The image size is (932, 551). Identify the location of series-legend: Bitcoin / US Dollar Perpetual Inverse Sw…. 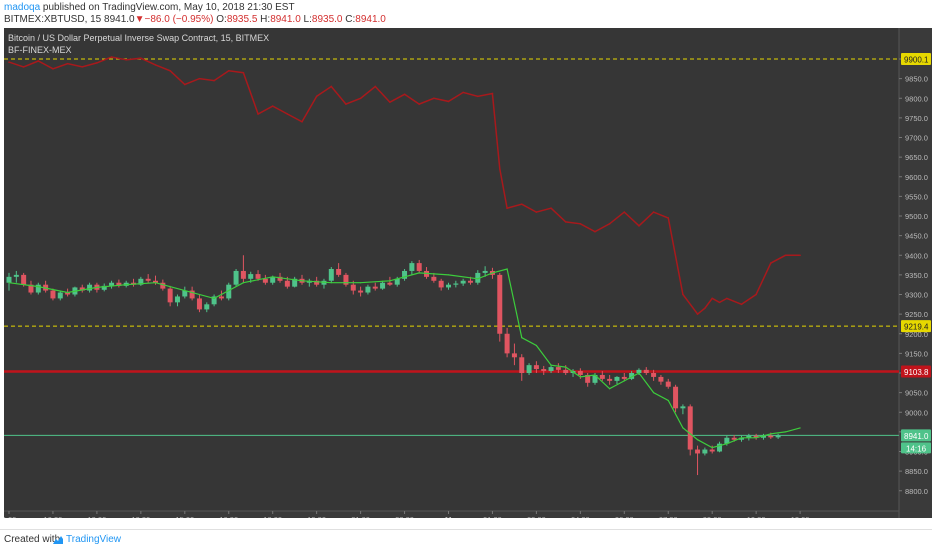
(139, 38).